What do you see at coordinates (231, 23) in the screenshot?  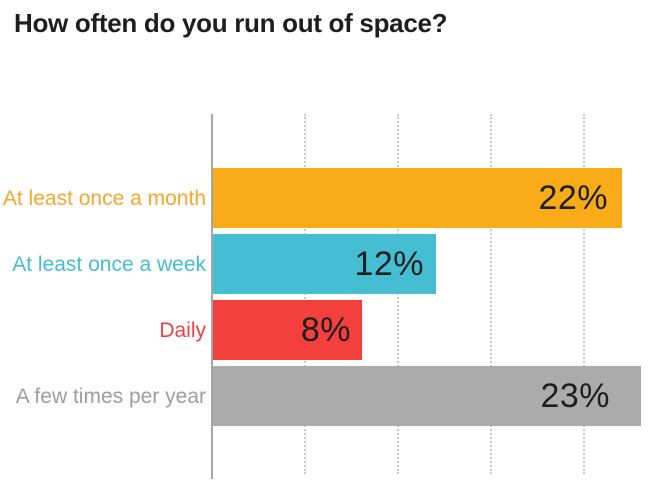 I see `chart-title: How often do you run out of space?` at bounding box center [231, 23].